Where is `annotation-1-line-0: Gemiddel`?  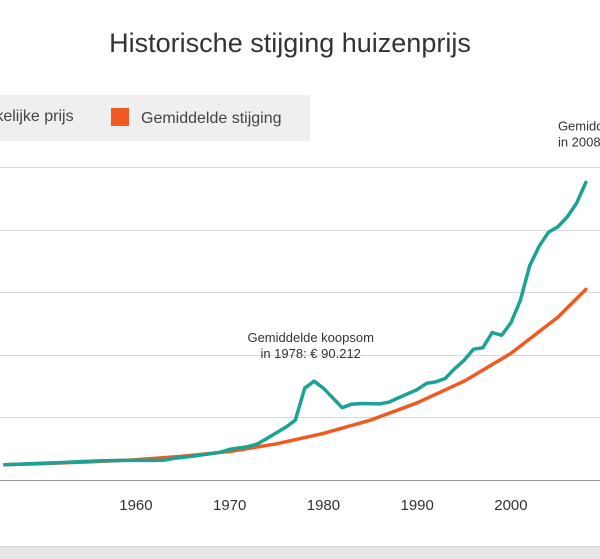
annotation-1-line-0: Gemiddel is located at coordinates (579, 125).